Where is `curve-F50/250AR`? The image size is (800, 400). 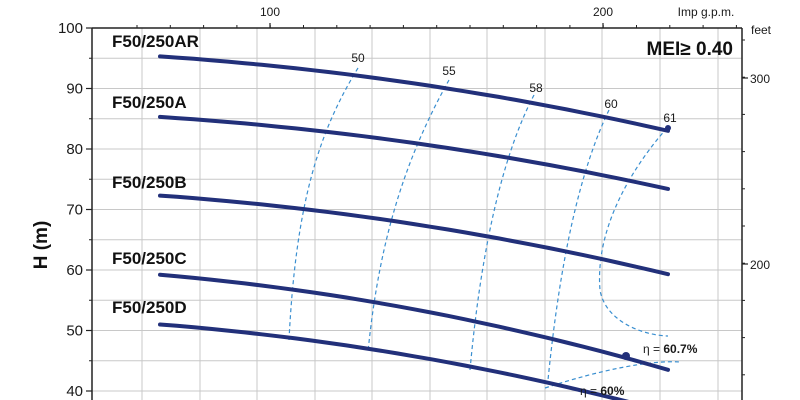 curve-F50/250AR is located at coordinates (414, 93).